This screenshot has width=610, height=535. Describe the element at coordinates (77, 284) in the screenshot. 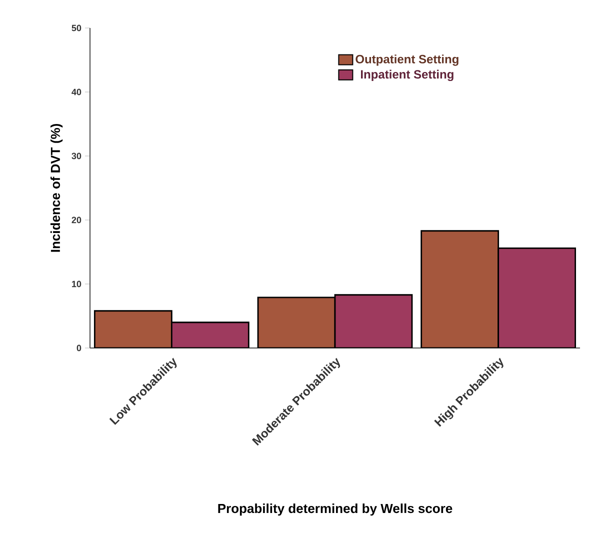

I see `y-tick-label: 10` at that location.